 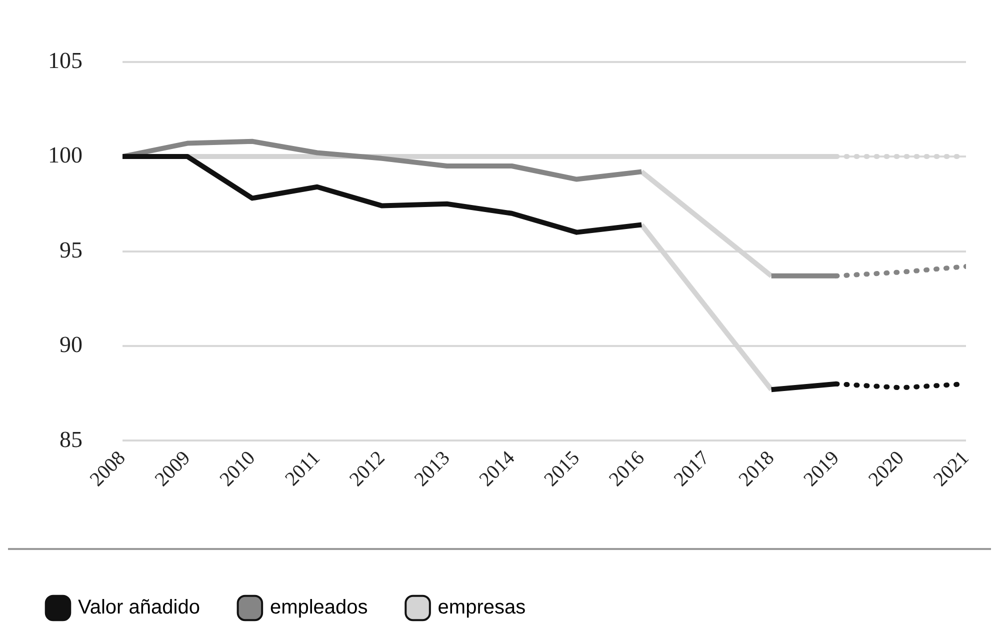 What do you see at coordinates (71, 345) in the screenshot?
I see `y-tick-label: 90` at bounding box center [71, 345].